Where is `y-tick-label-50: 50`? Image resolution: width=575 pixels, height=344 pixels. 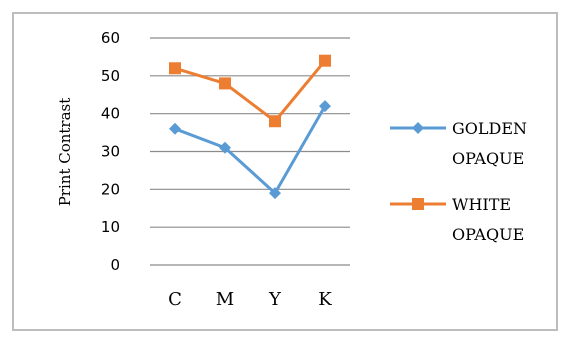 y-tick-label-50: 50 is located at coordinates (110, 76).